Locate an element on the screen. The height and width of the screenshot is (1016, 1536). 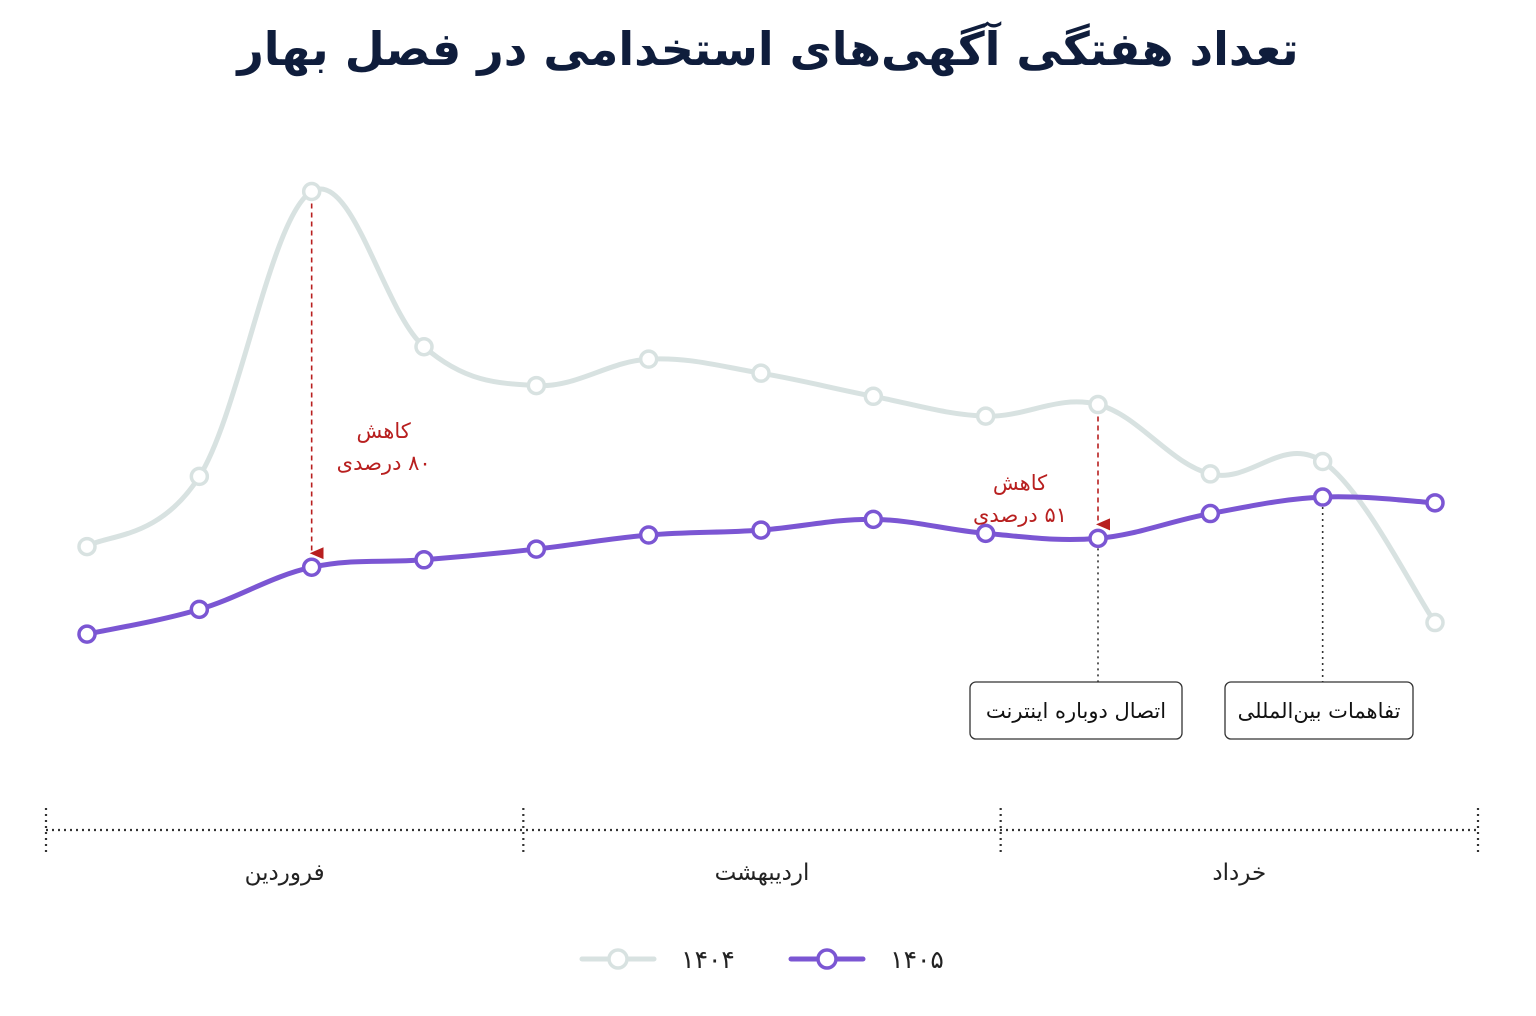
series-line is located at coordinates (761, 565).